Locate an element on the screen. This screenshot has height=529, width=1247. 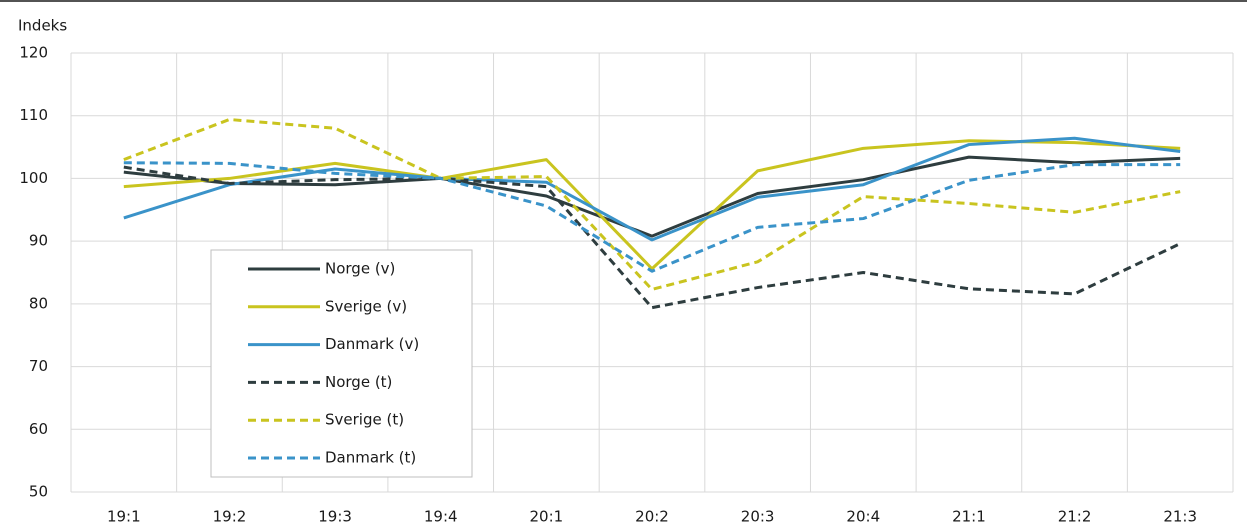
x-tick-label: 20:1 is located at coordinates (547, 517).